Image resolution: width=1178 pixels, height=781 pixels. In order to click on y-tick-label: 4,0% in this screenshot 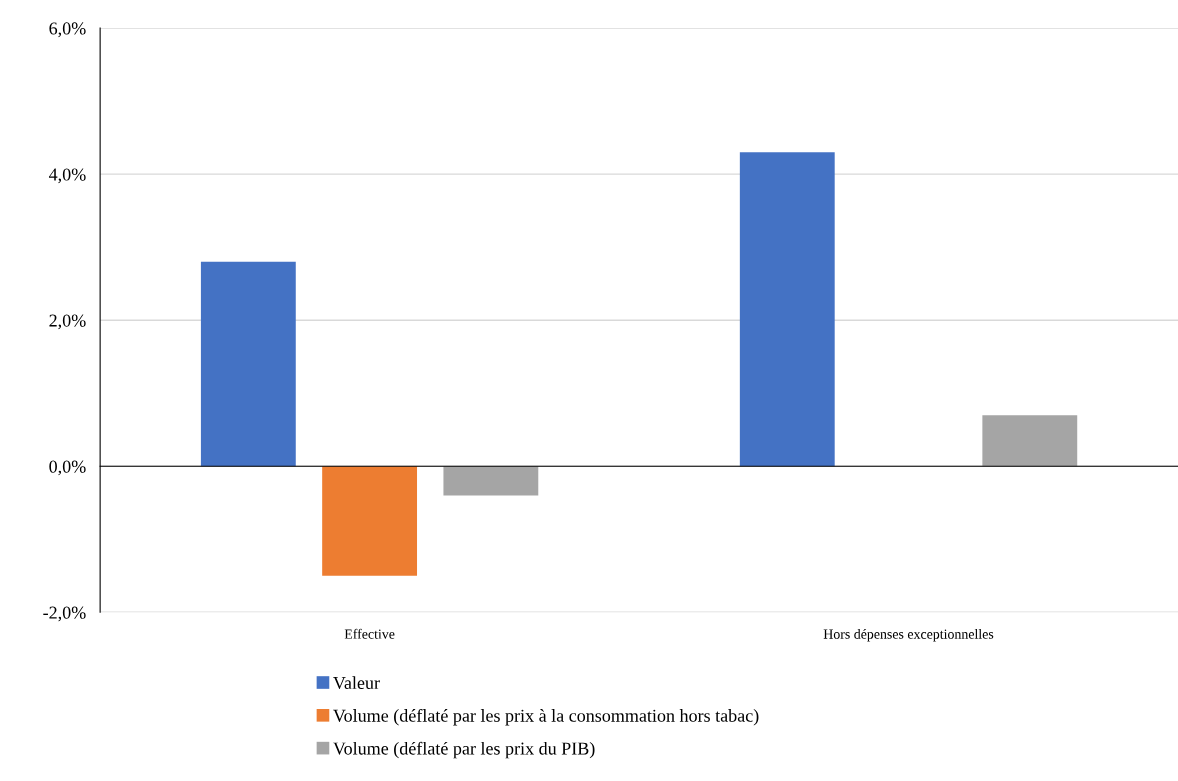, I will do `click(67, 176)`.